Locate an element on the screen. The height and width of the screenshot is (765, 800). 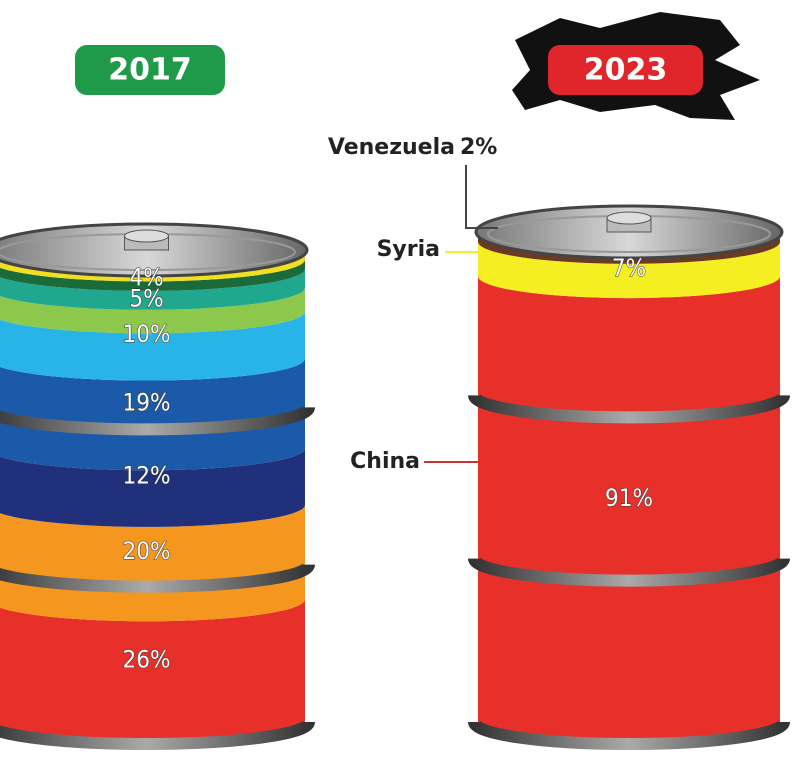
segment-label: 4% is located at coordinates (146, 277).